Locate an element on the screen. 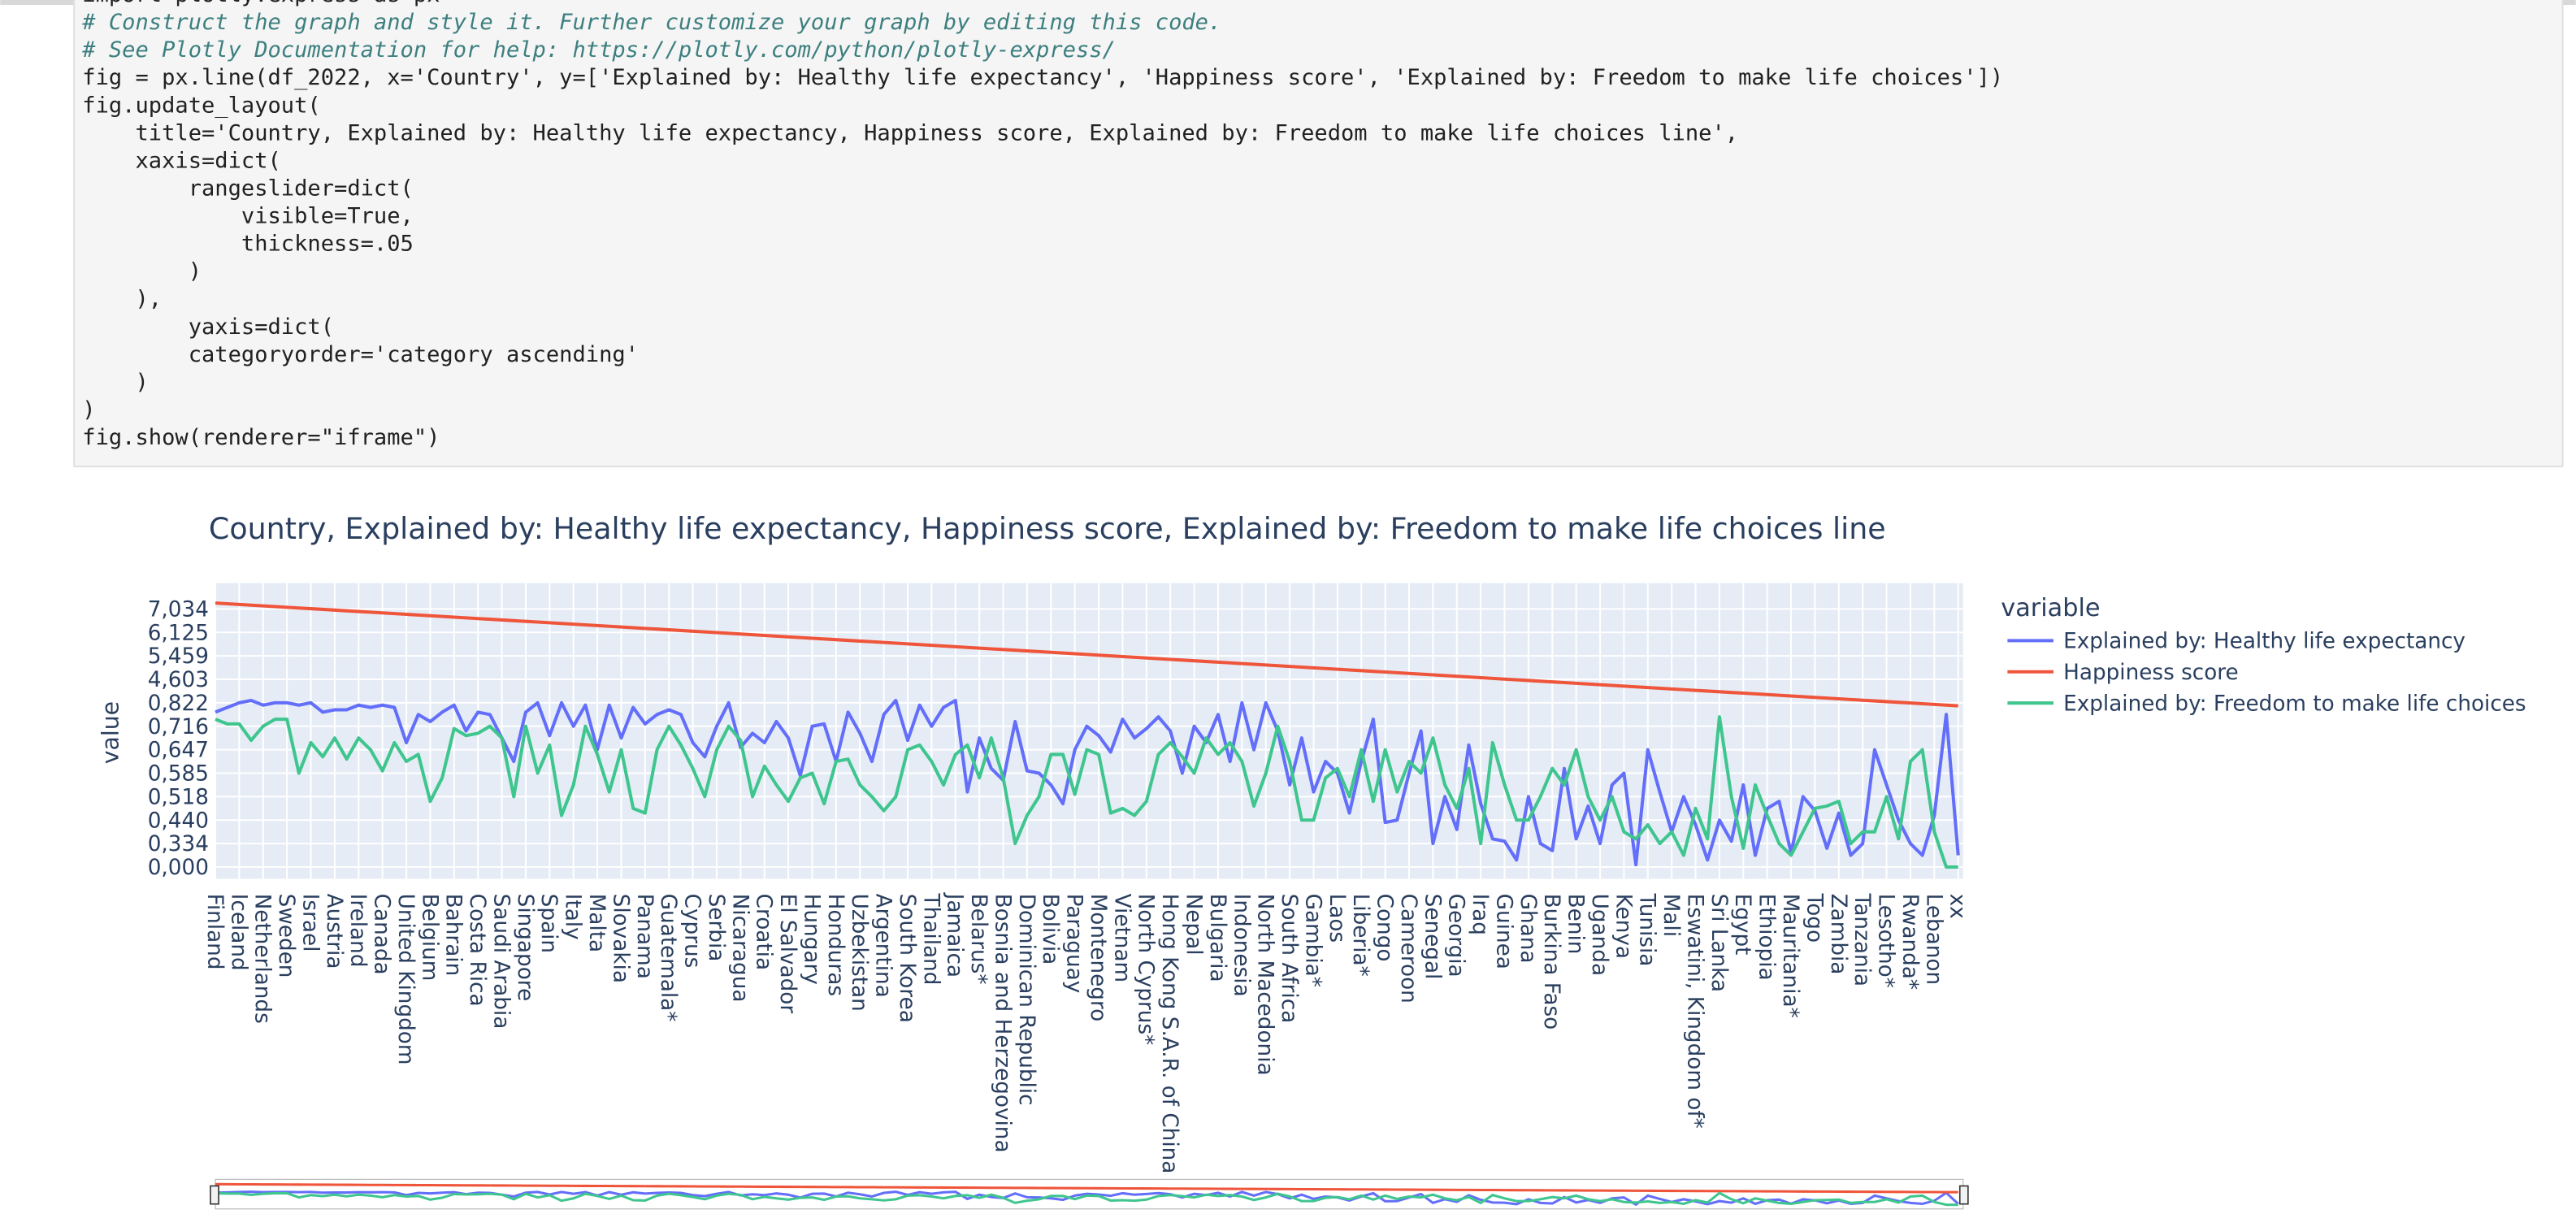  x-tick-label: Dominican Republic is located at coordinates (1026, 1000).